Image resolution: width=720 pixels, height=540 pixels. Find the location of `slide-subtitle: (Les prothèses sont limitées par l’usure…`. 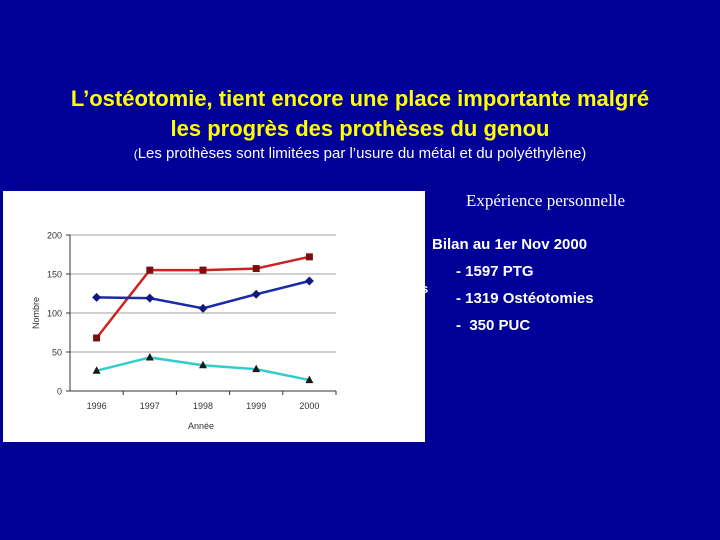

slide-subtitle: (Les prothèses sont limitées par l’usure… is located at coordinates (360, 153).